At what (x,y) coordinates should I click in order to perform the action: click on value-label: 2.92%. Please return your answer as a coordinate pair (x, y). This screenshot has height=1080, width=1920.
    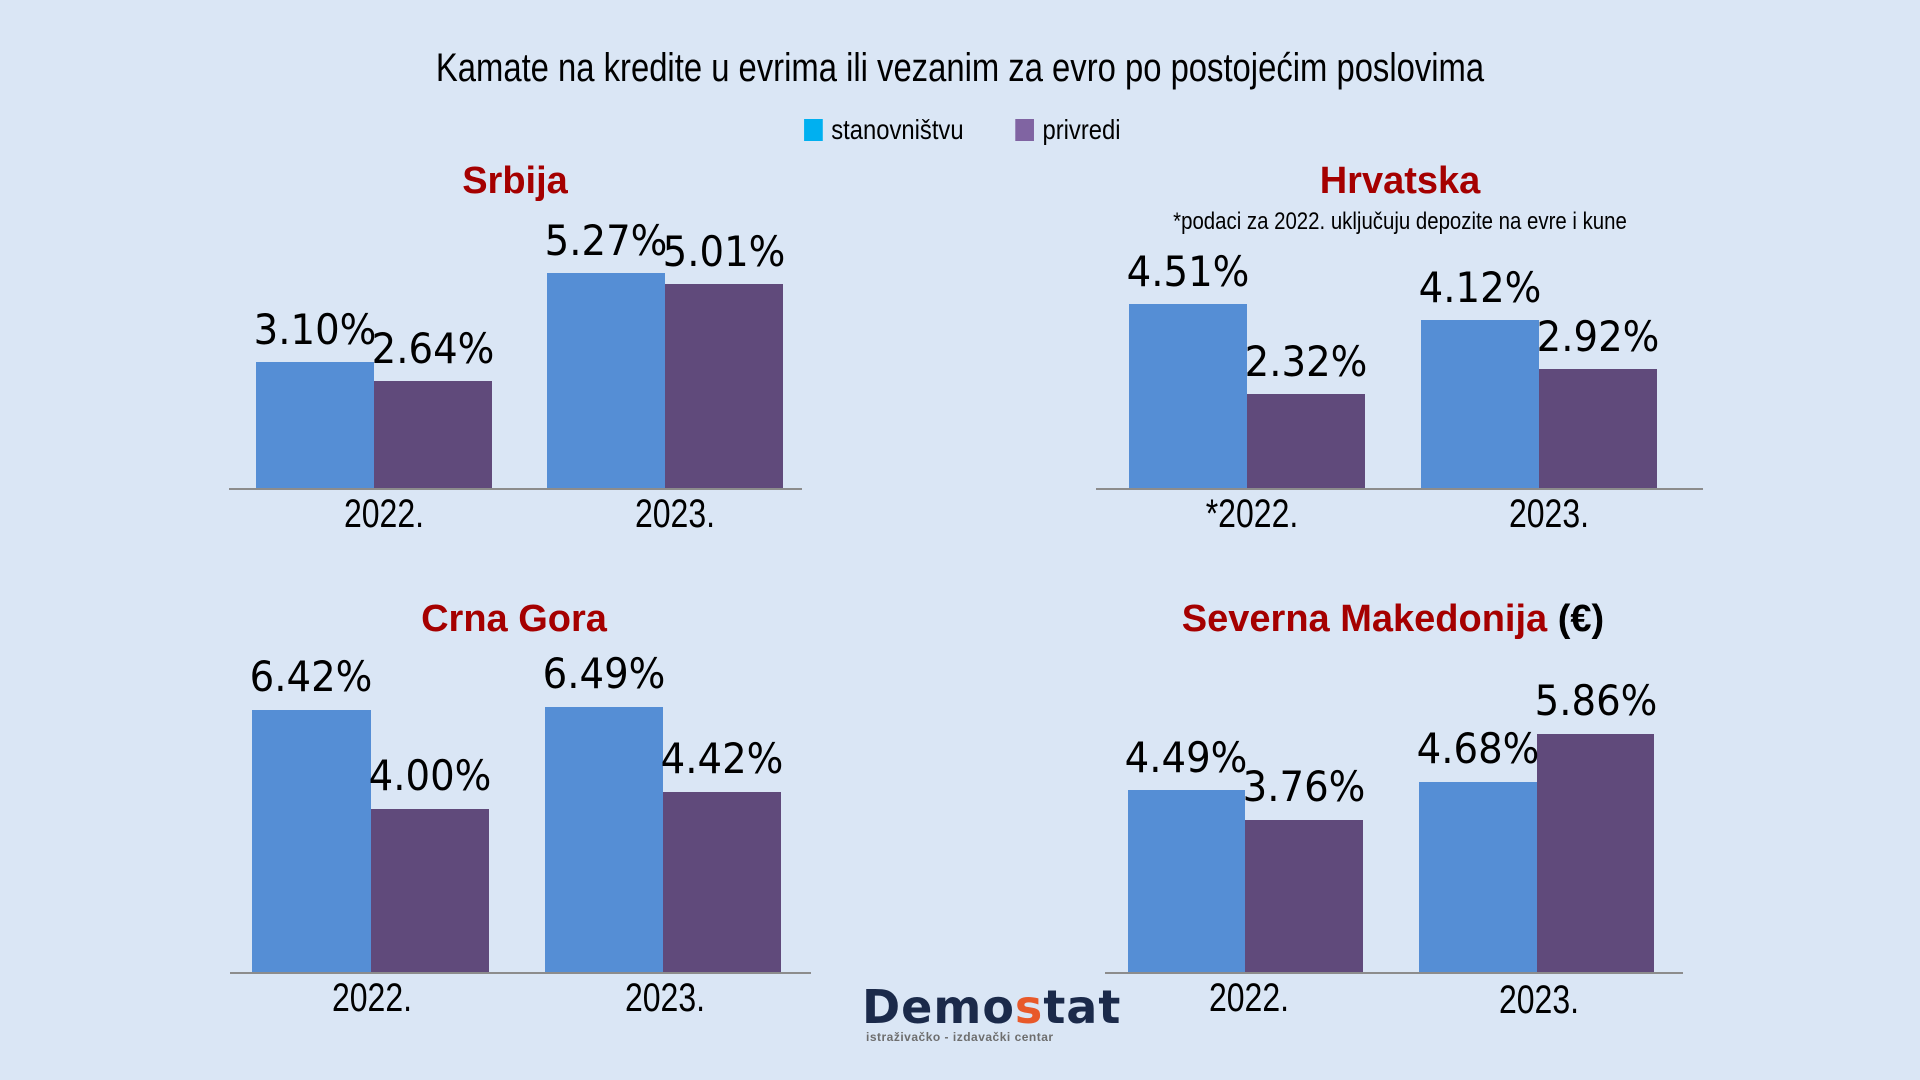
    Looking at the image, I should click on (1598, 336).